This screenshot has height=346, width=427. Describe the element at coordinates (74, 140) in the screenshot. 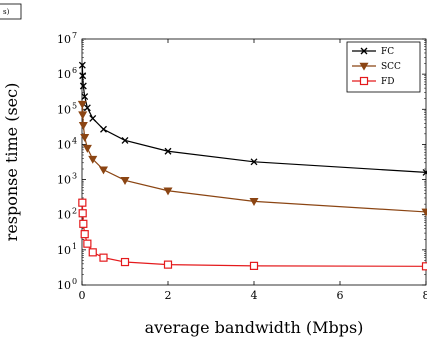

I see `y-tick-label-exponent: 4` at that location.